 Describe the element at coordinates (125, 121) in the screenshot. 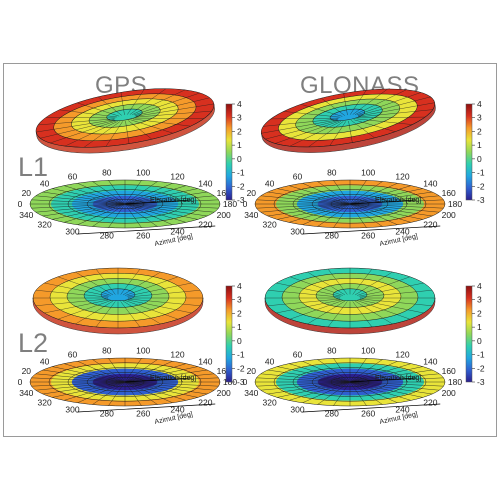

I see `gps-l1-surface` at that location.